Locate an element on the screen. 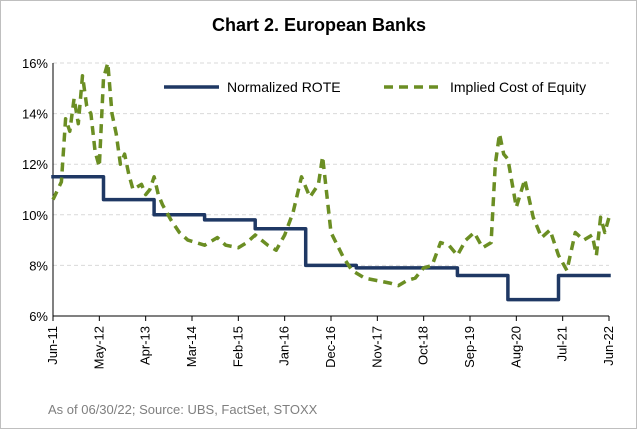  x-tick-label: Aug-20 is located at coordinates (515, 347).